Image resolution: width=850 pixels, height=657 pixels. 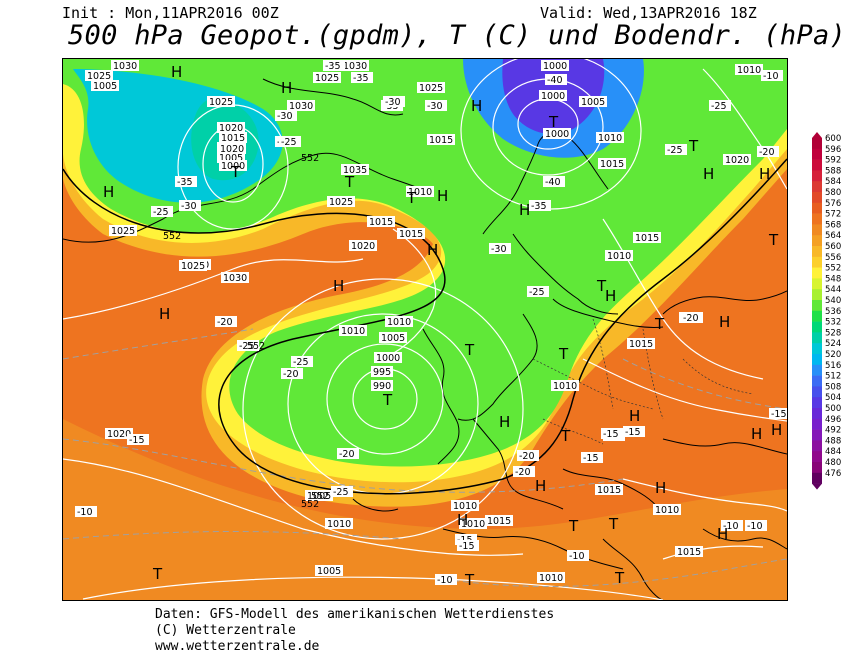 What do you see at coordinates (833, 420) in the screenshot?
I see `scale-label: 496` at bounding box center [833, 420].